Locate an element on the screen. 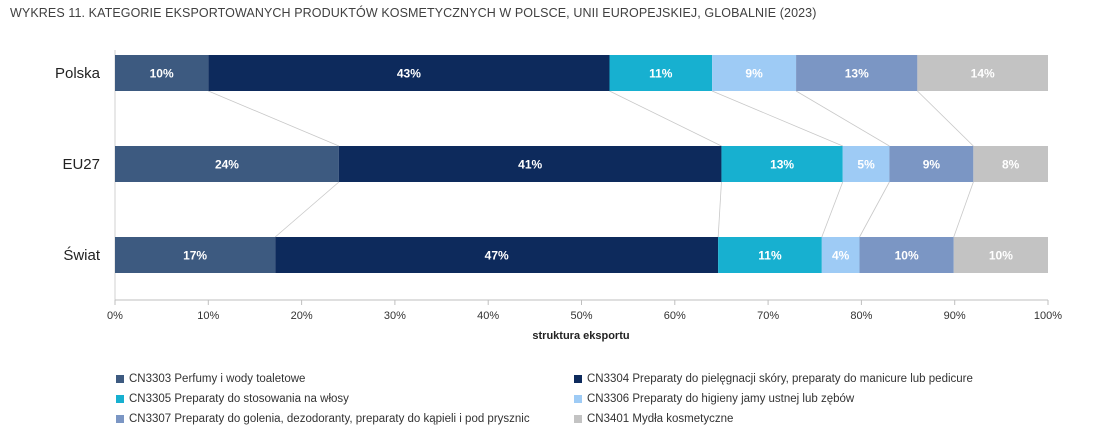  bar-value-label: 17% is located at coordinates (195, 256).